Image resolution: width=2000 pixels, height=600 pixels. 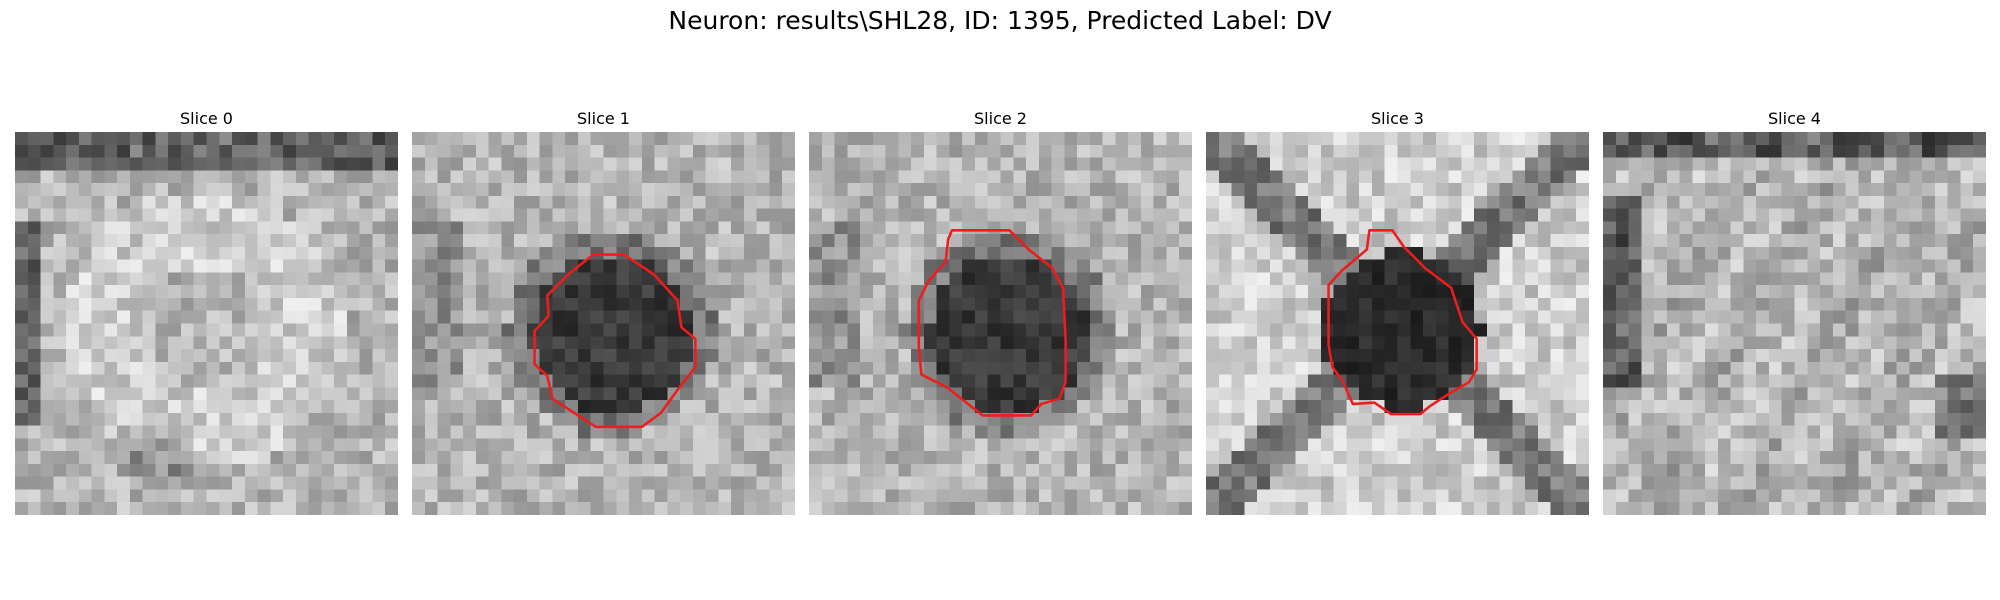 What do you see at coordinates (1000, 118) in the screenshot?
I see `panel-title: Slice 2` at bounding box center [1000, 118].